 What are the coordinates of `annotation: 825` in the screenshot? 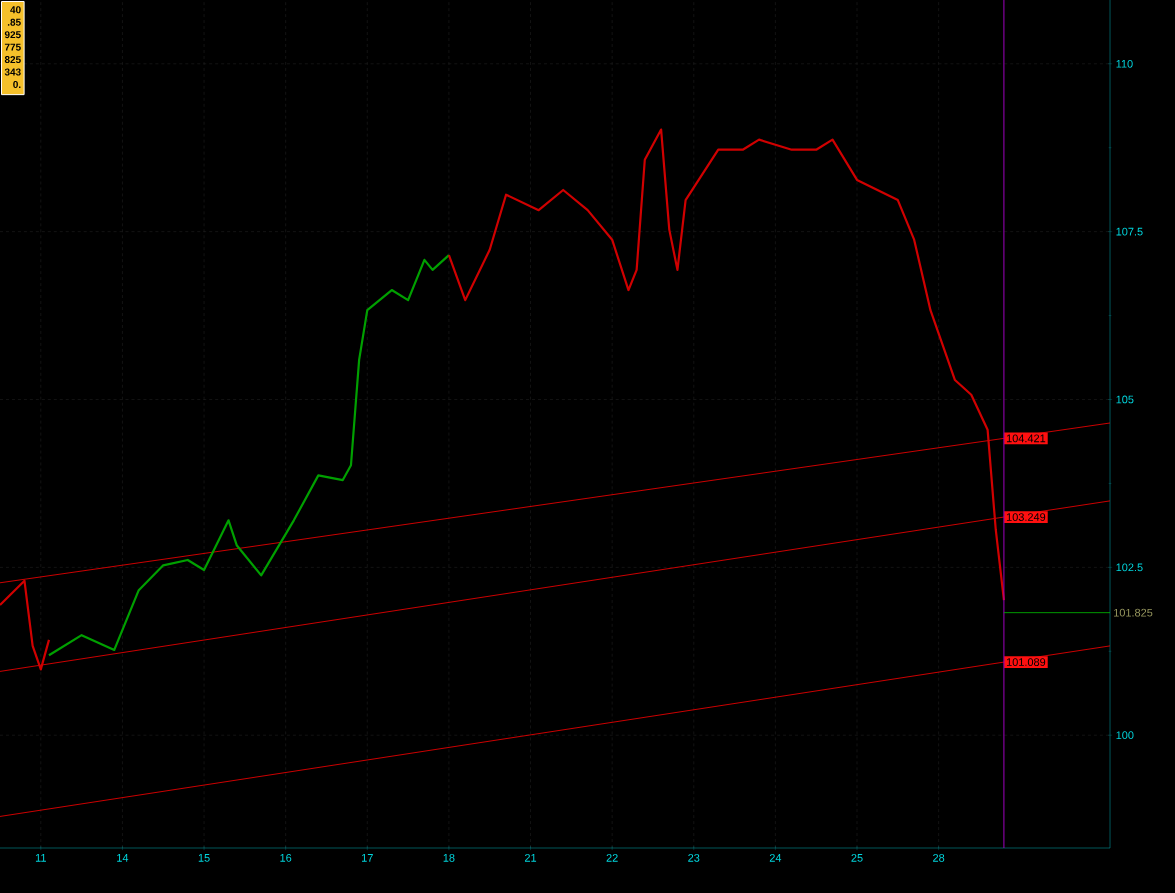 It's located at (12, 60).